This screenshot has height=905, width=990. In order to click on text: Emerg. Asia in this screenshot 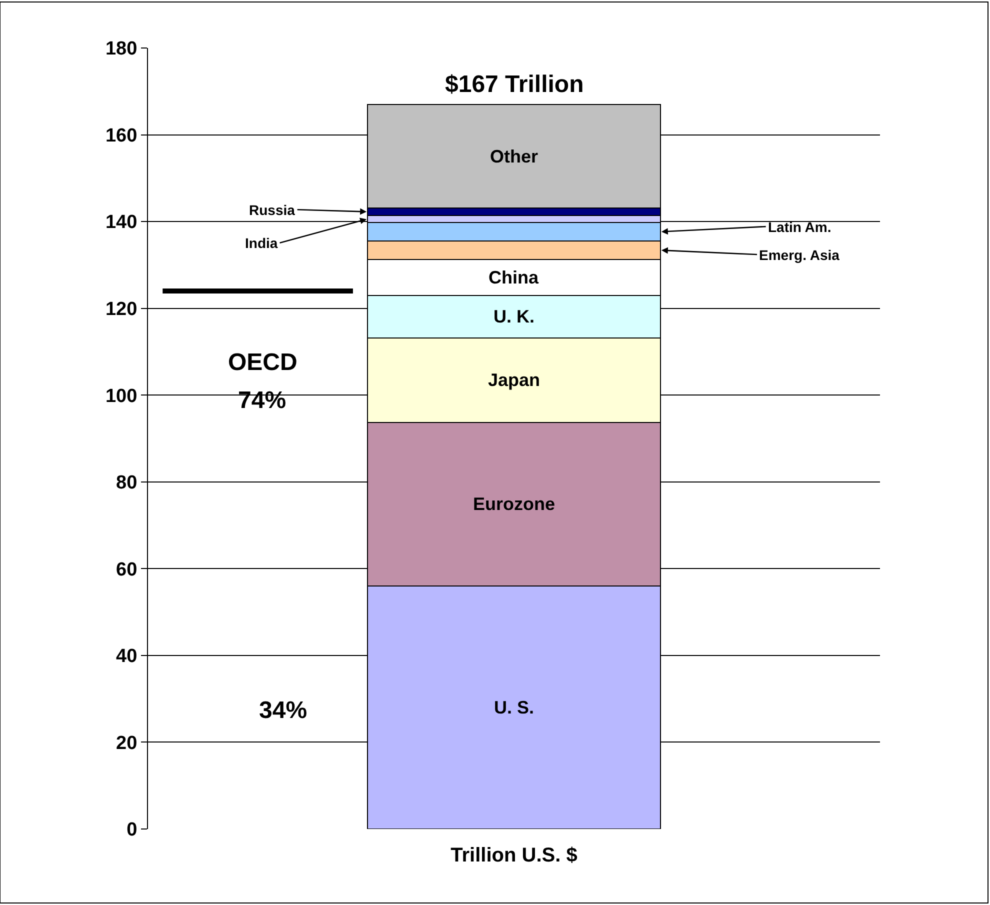, I will do `click(799, 255)`.